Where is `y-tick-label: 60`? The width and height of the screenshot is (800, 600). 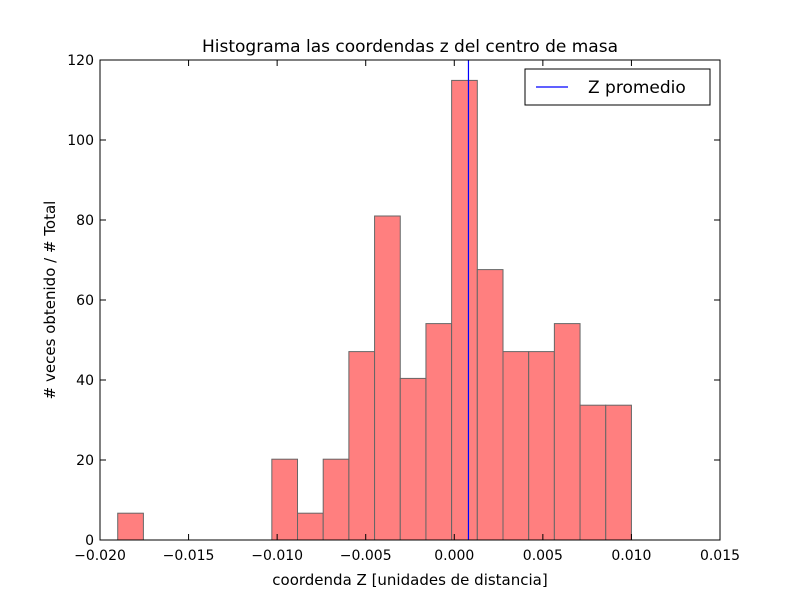
y-tick-label: 60 is located at coordinates (85, 301).